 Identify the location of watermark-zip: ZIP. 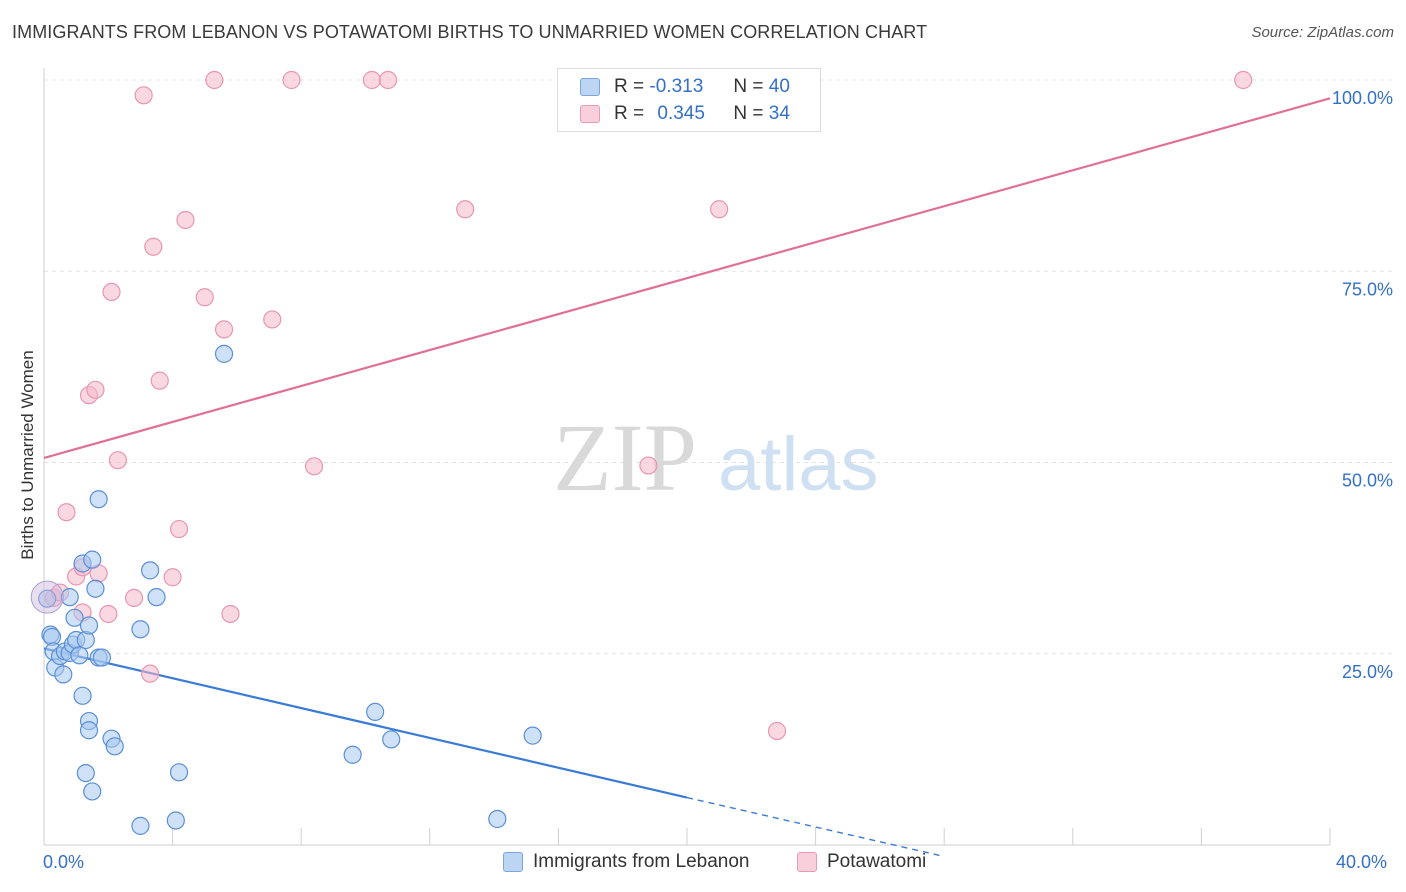
(625, 457).